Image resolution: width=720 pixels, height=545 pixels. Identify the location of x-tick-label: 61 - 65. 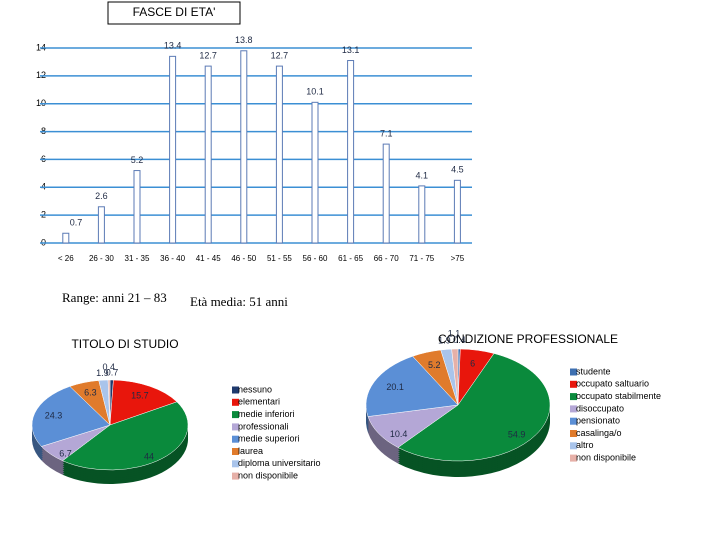
(350, 258).